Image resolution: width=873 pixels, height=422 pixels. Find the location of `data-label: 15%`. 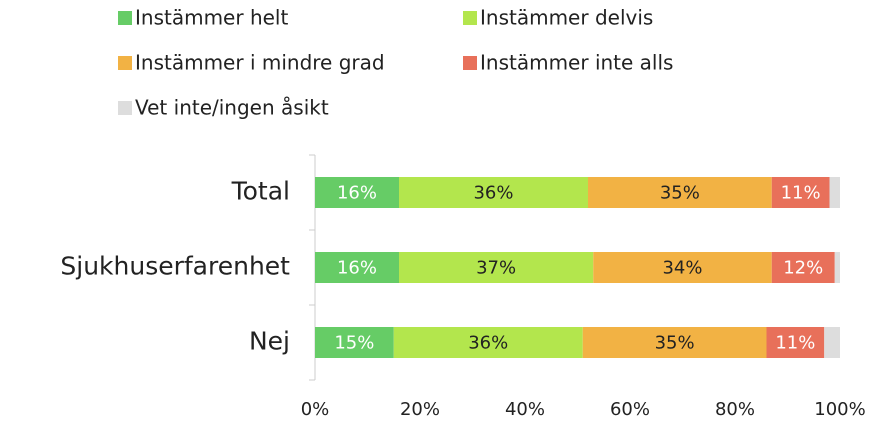

data-label: 15% is located at coordinates (354, 343).